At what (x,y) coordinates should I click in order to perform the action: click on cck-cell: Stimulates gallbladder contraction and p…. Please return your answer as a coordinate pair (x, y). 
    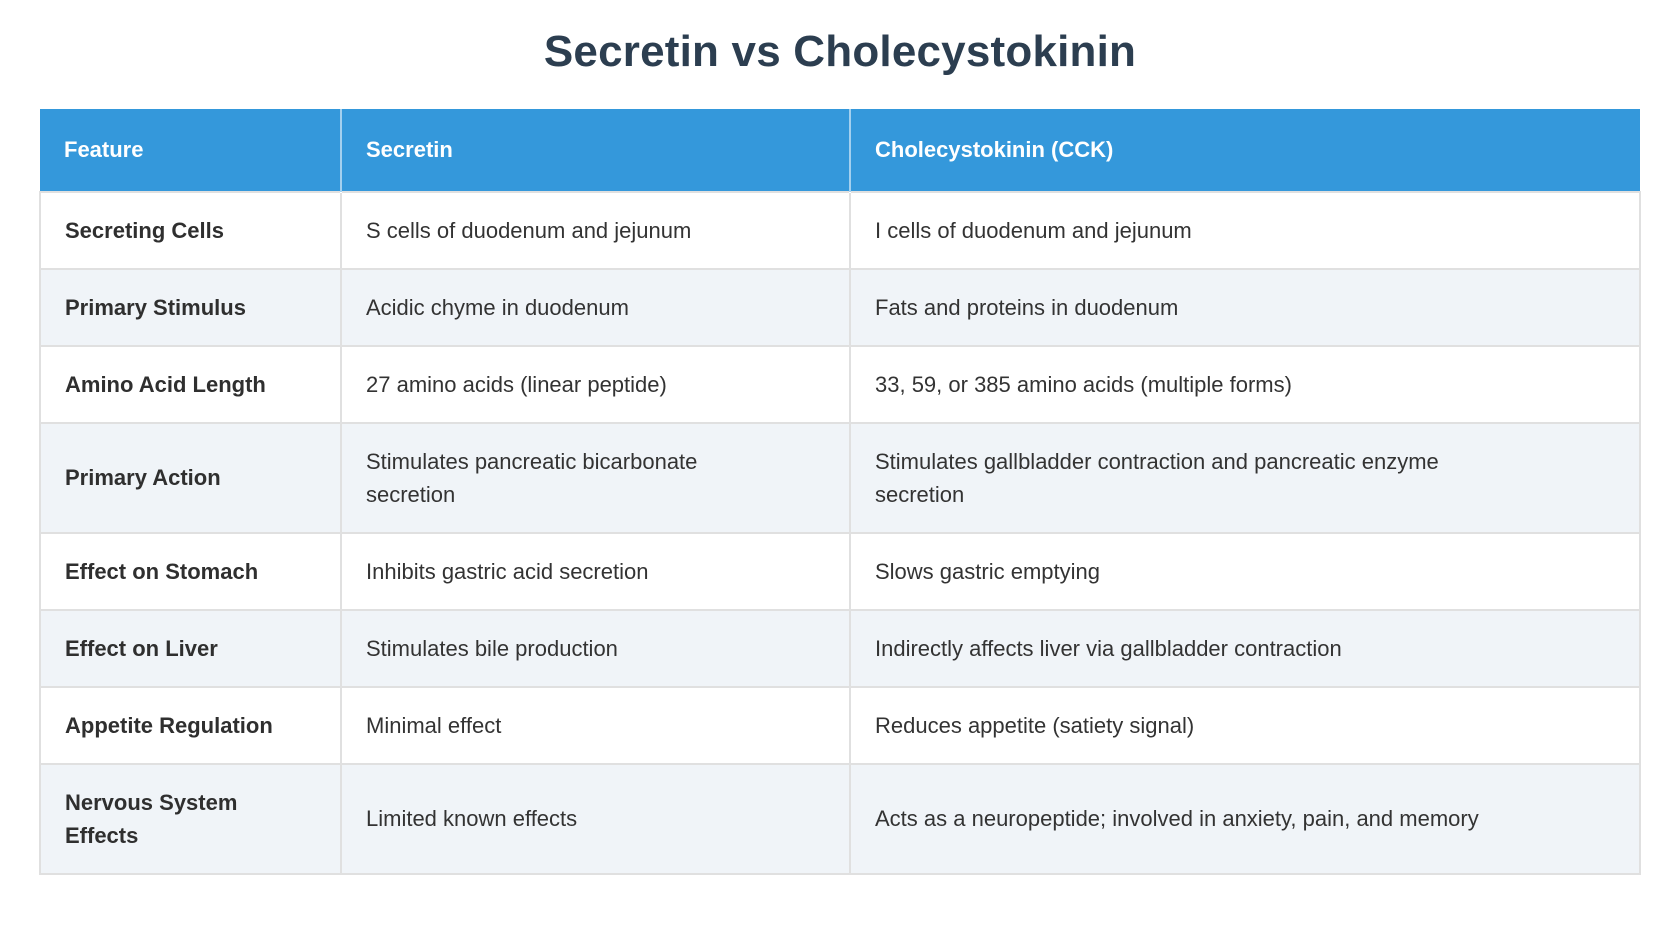
    Looking at the image, I should click on (1245, 477).